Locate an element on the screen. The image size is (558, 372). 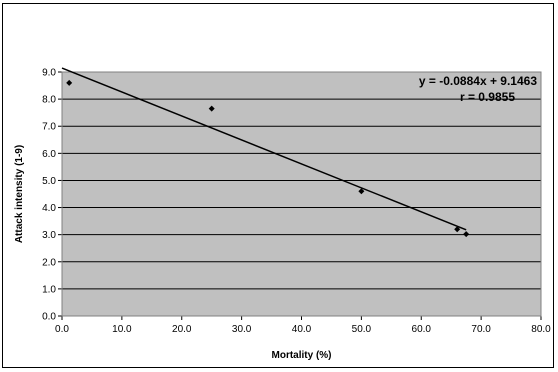
y-tick-label: 2.0 is located at coordinates (49, 262).